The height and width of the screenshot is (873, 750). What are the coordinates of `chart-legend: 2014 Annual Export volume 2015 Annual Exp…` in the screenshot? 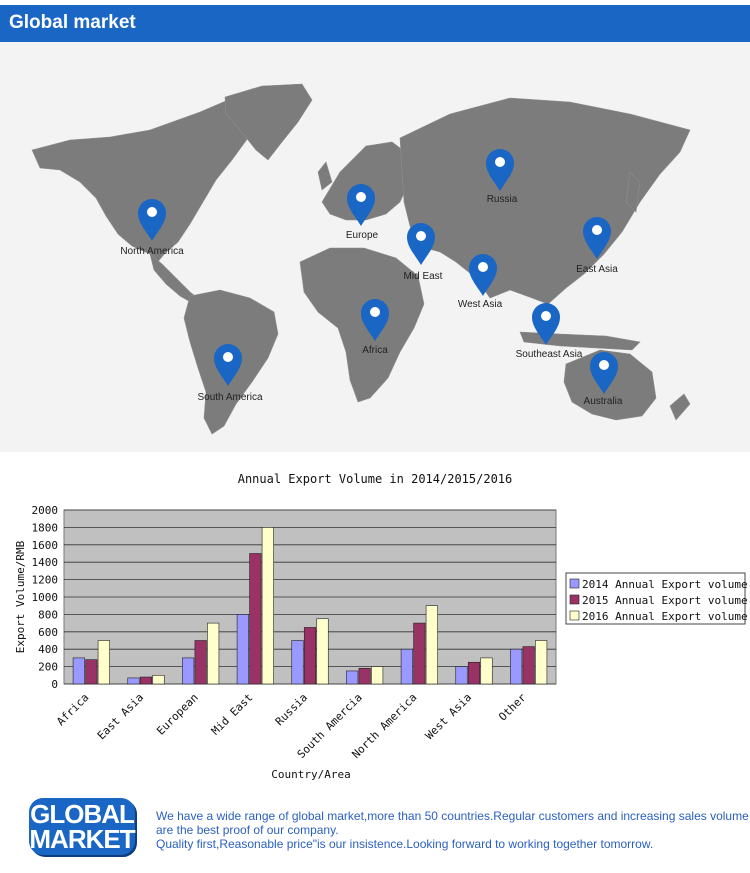 It's located at (656, 598).